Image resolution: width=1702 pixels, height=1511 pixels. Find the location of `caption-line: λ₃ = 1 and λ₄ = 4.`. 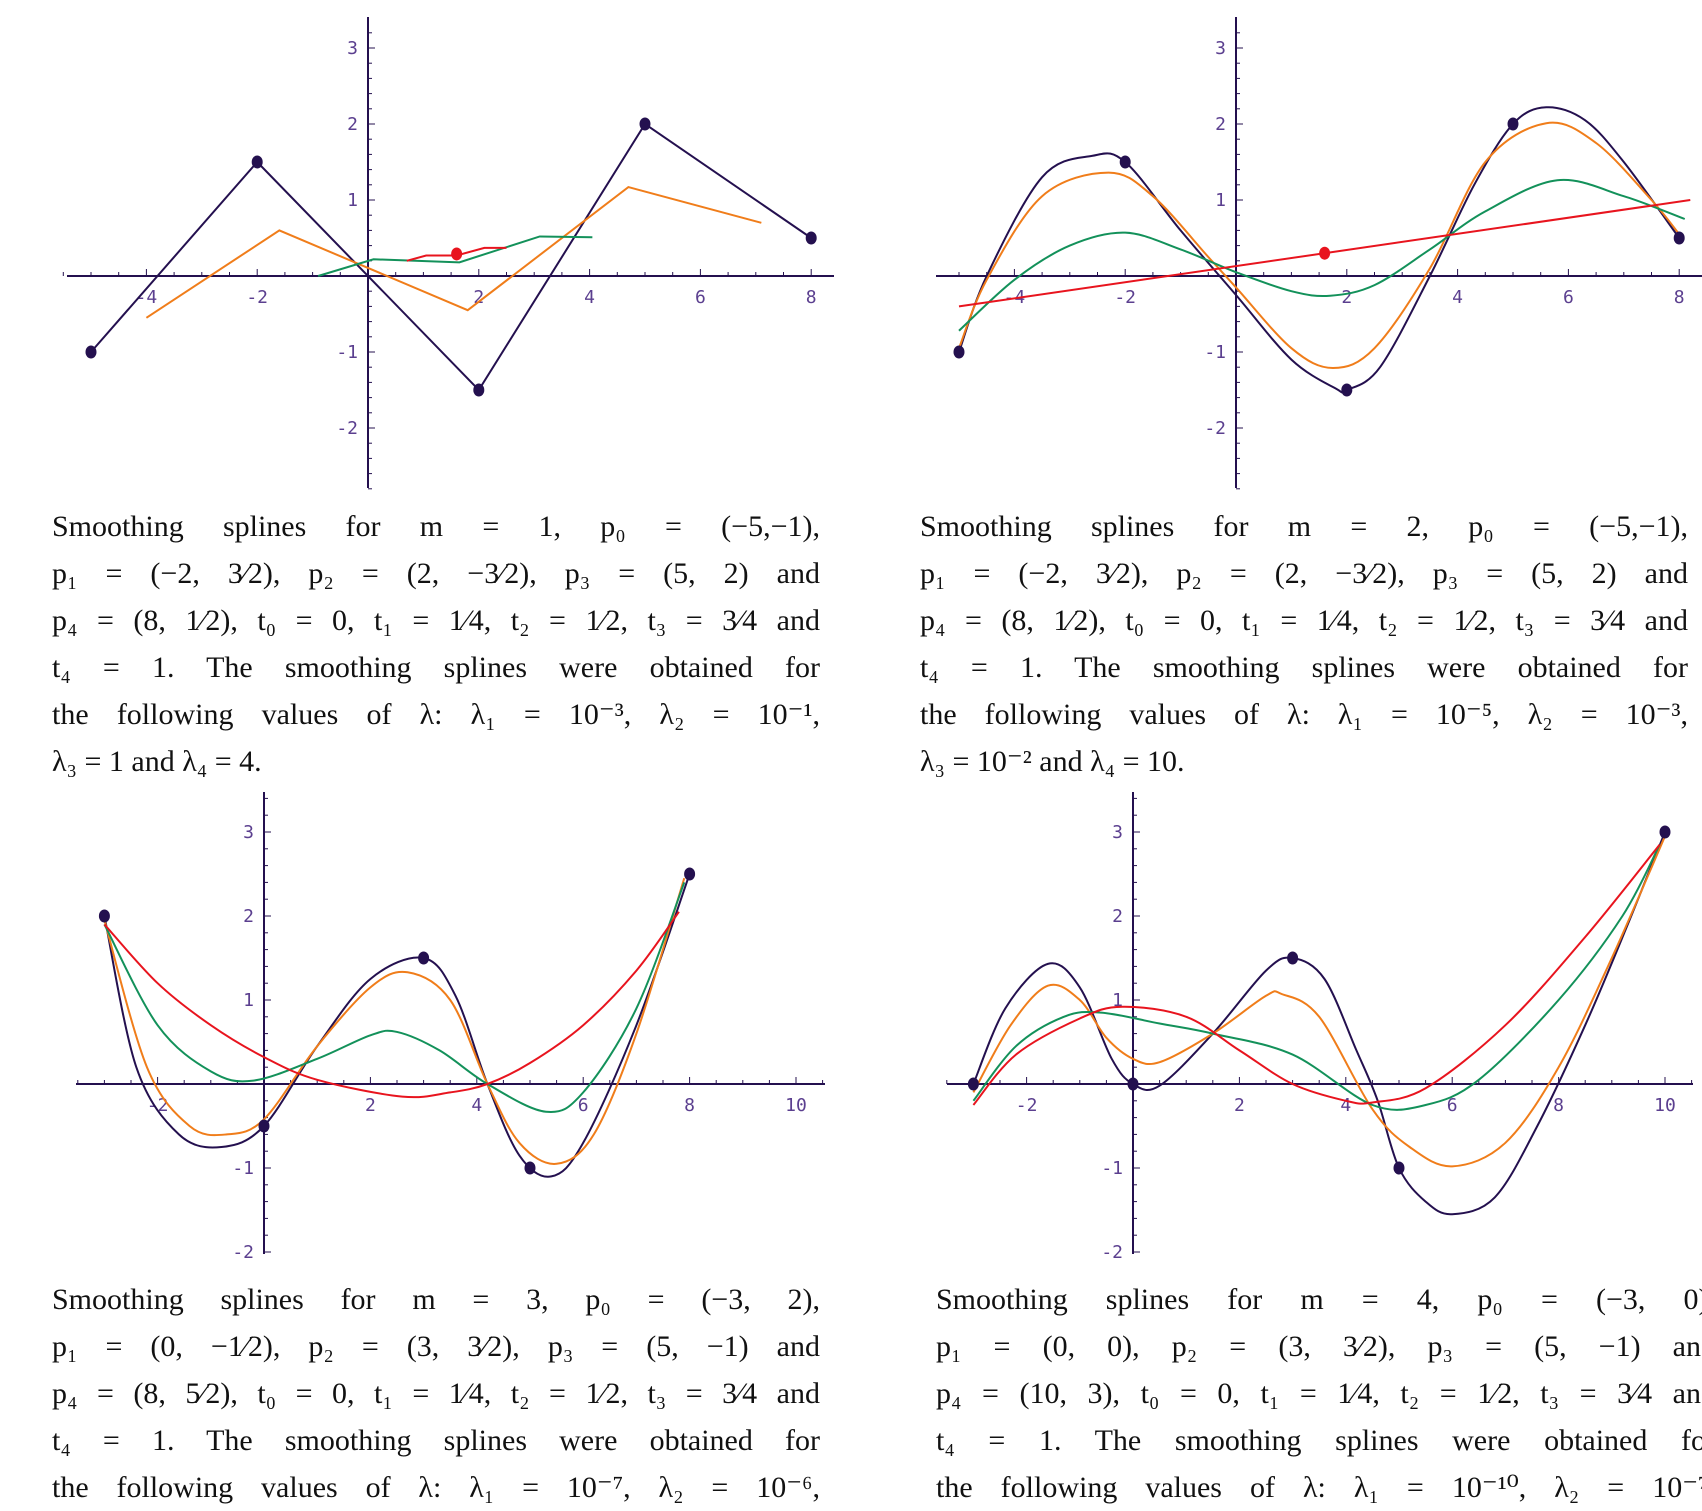

caption-line: λ₃ = 1 and λ₄ = 4. is located at coordinates (157, 761).